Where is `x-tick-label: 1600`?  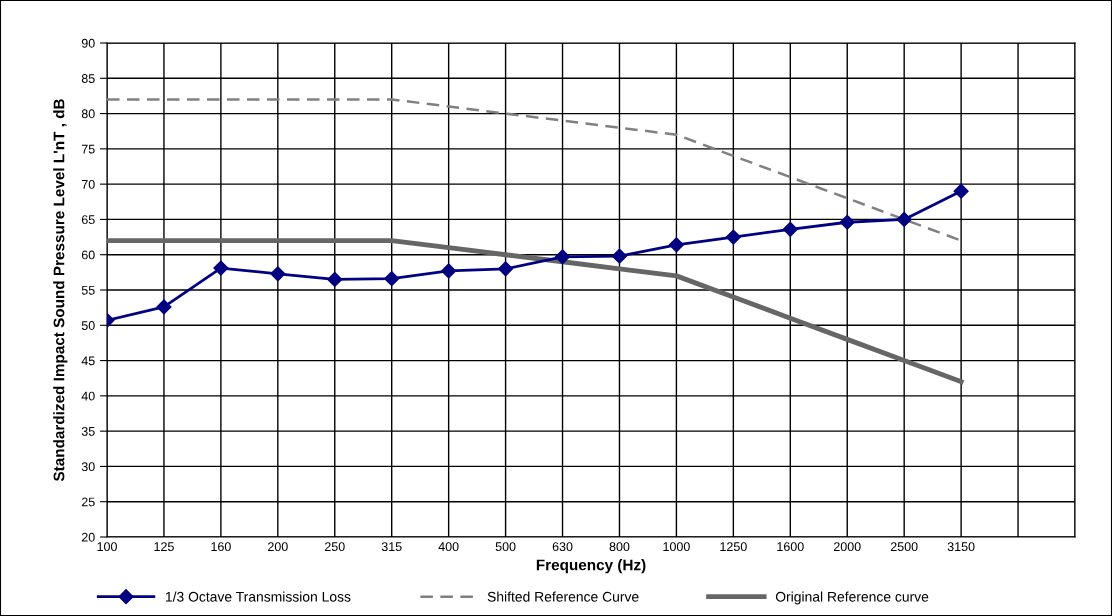
x-tick-label: 1600 is located at coordinates (790, 547).